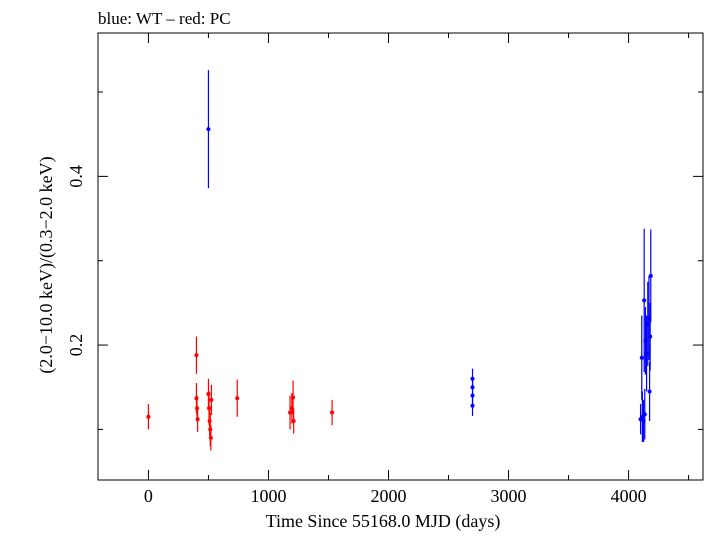  I want to click on chart-title: blue: WT – red: PC, so click(164, 18).